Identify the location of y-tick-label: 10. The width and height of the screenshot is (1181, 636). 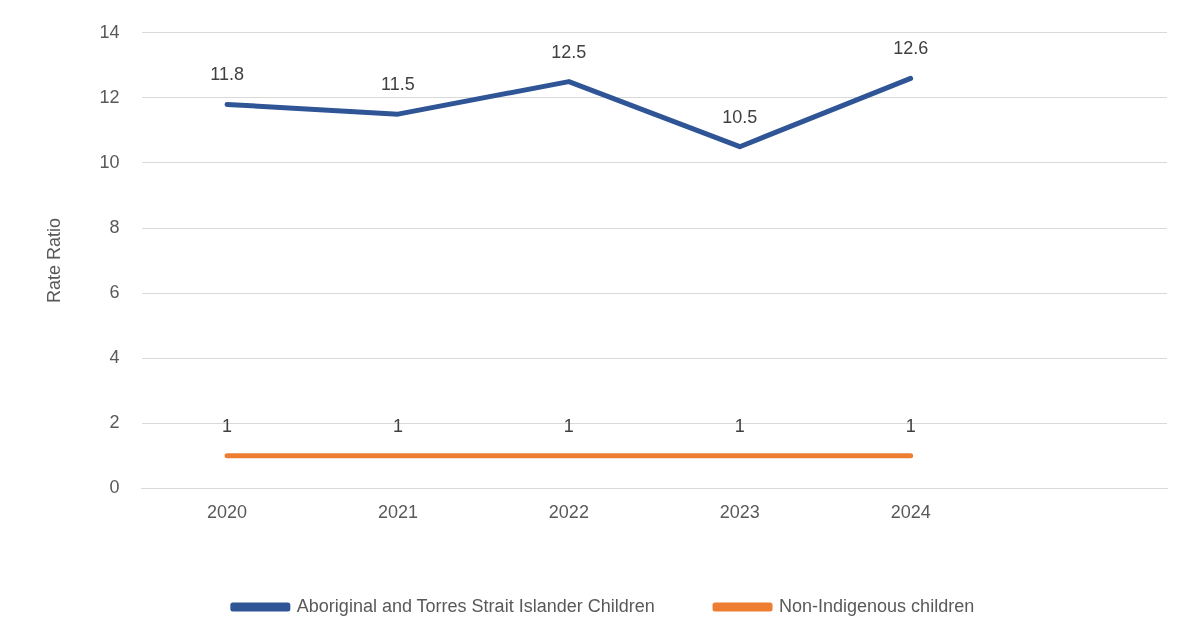
(109, 161).